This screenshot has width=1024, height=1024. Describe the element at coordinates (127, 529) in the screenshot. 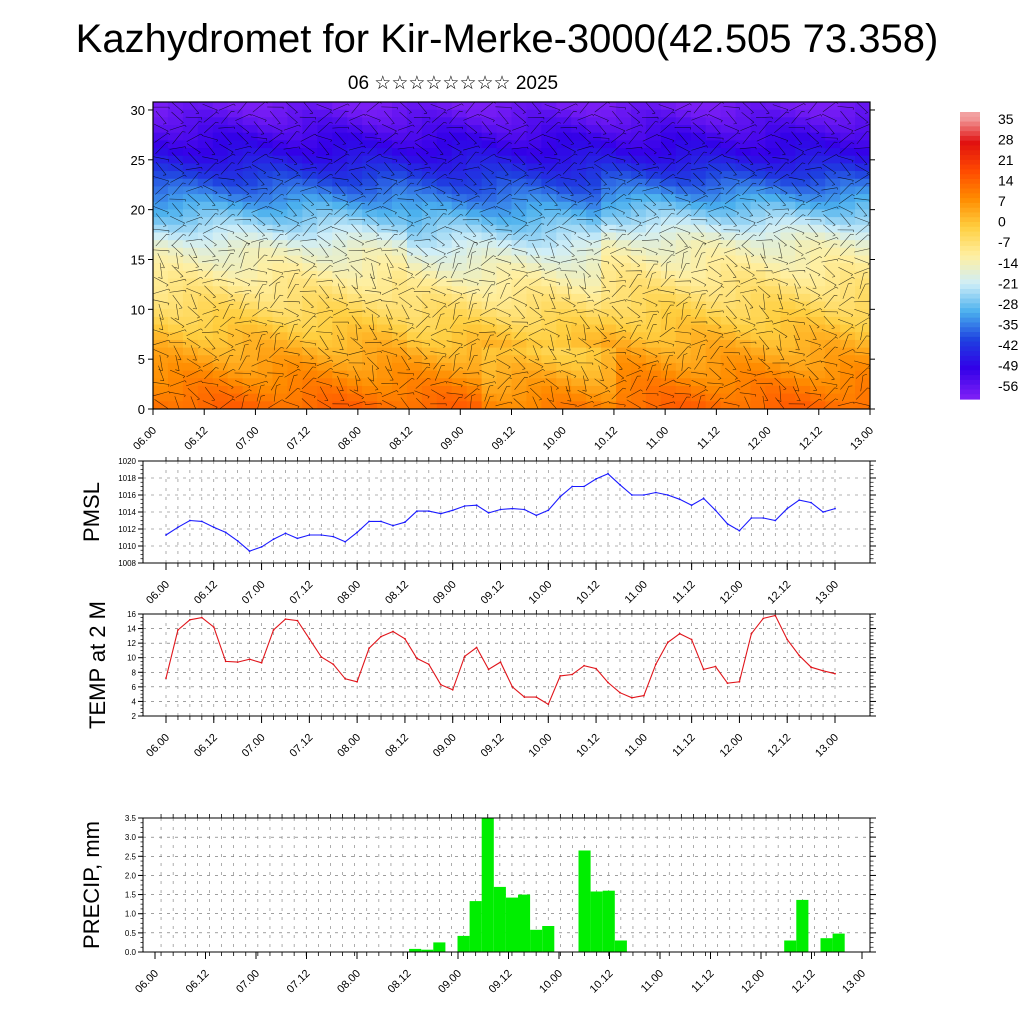

I see `y-tick-label: 1012` at that location.